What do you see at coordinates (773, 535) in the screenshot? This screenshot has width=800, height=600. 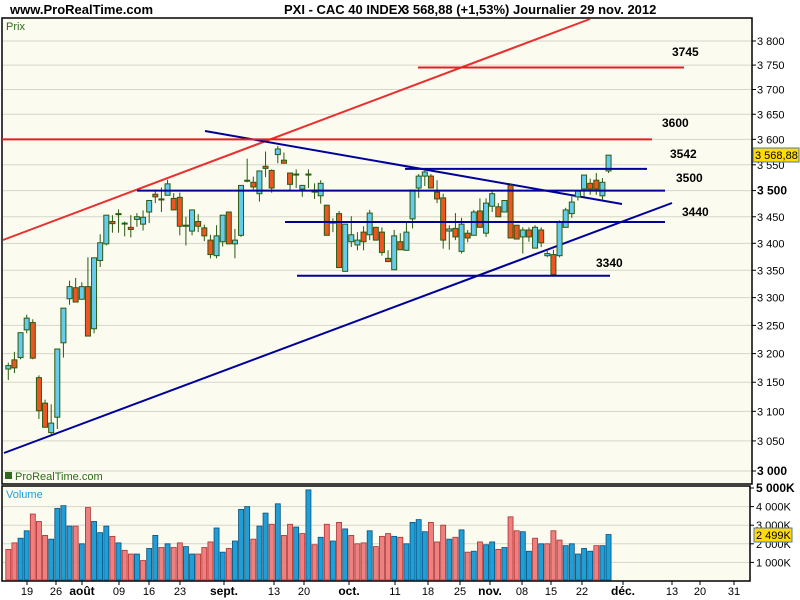 I see `last-volume-badge-bg` at bounding box center [773, 535].